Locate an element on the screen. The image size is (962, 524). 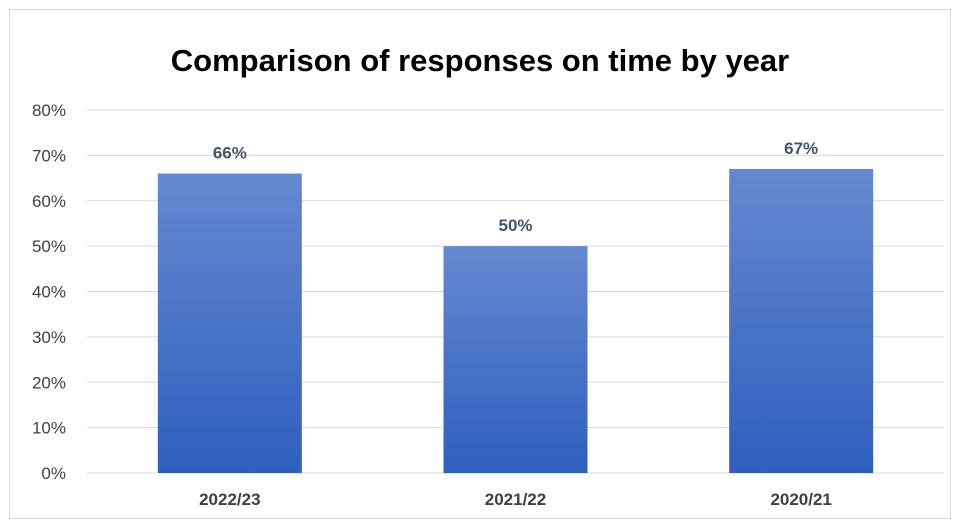
y-tick-label: 40% is located at coordinates (49, 292).